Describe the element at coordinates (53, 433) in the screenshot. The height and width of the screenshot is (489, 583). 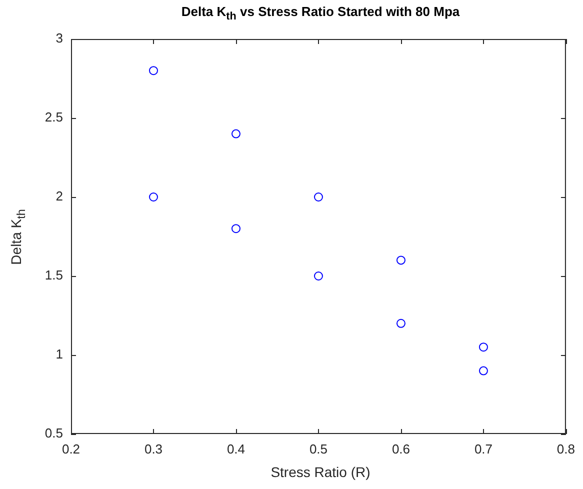
I see `y-tick-label: 0.5` at that location.